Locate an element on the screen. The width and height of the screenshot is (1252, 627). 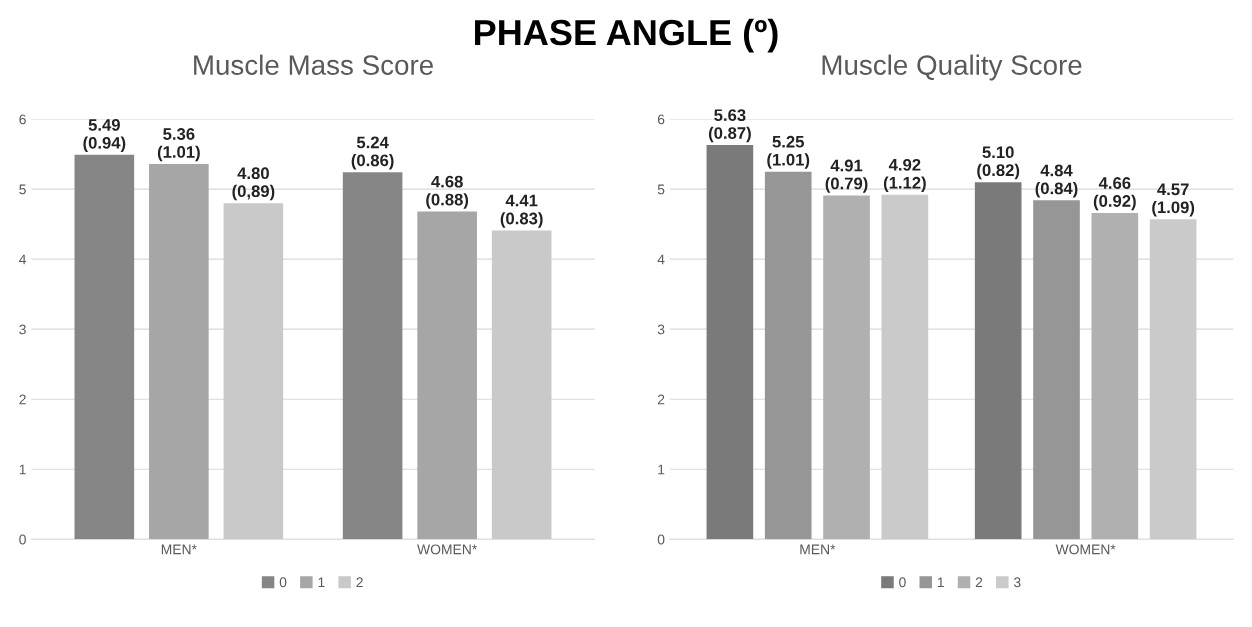
data-label: 5.49 (0.94) is located at coordinates (104, 136).